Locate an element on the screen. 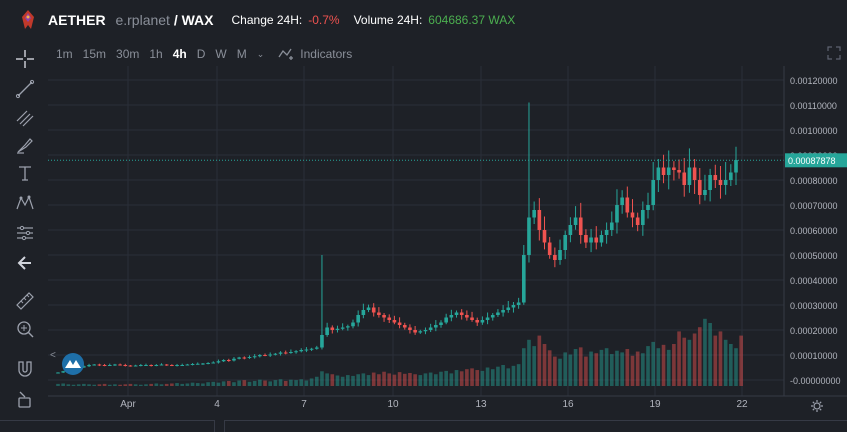 This screenshot has width=847, height=432. interval-bar: 1m 15m 30m 1h 4h D W M ⌄ Indicators is located at coordinates (214, 54).